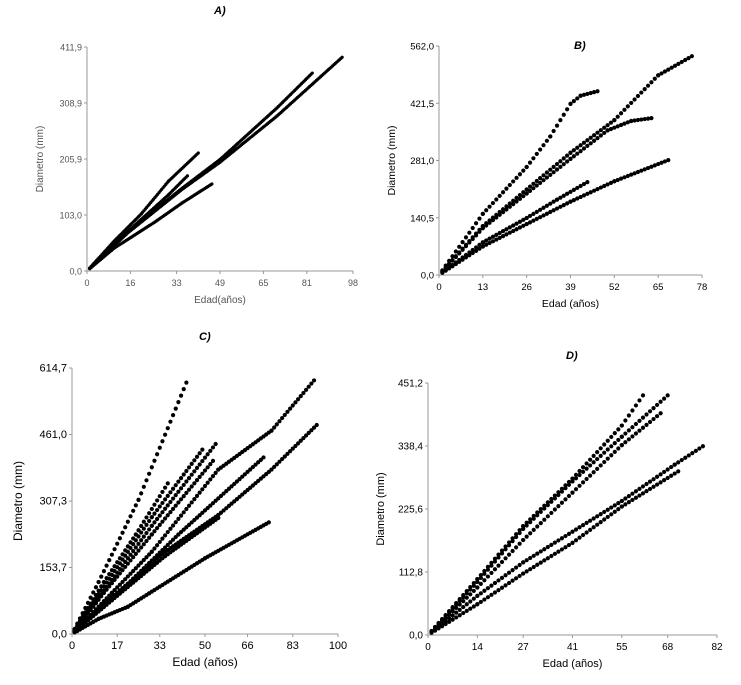 Image resolution: width=741 pixels, height=685 pixels. I want to click on panel-d-x-axis-label: Edad (años), so click(573, 664).